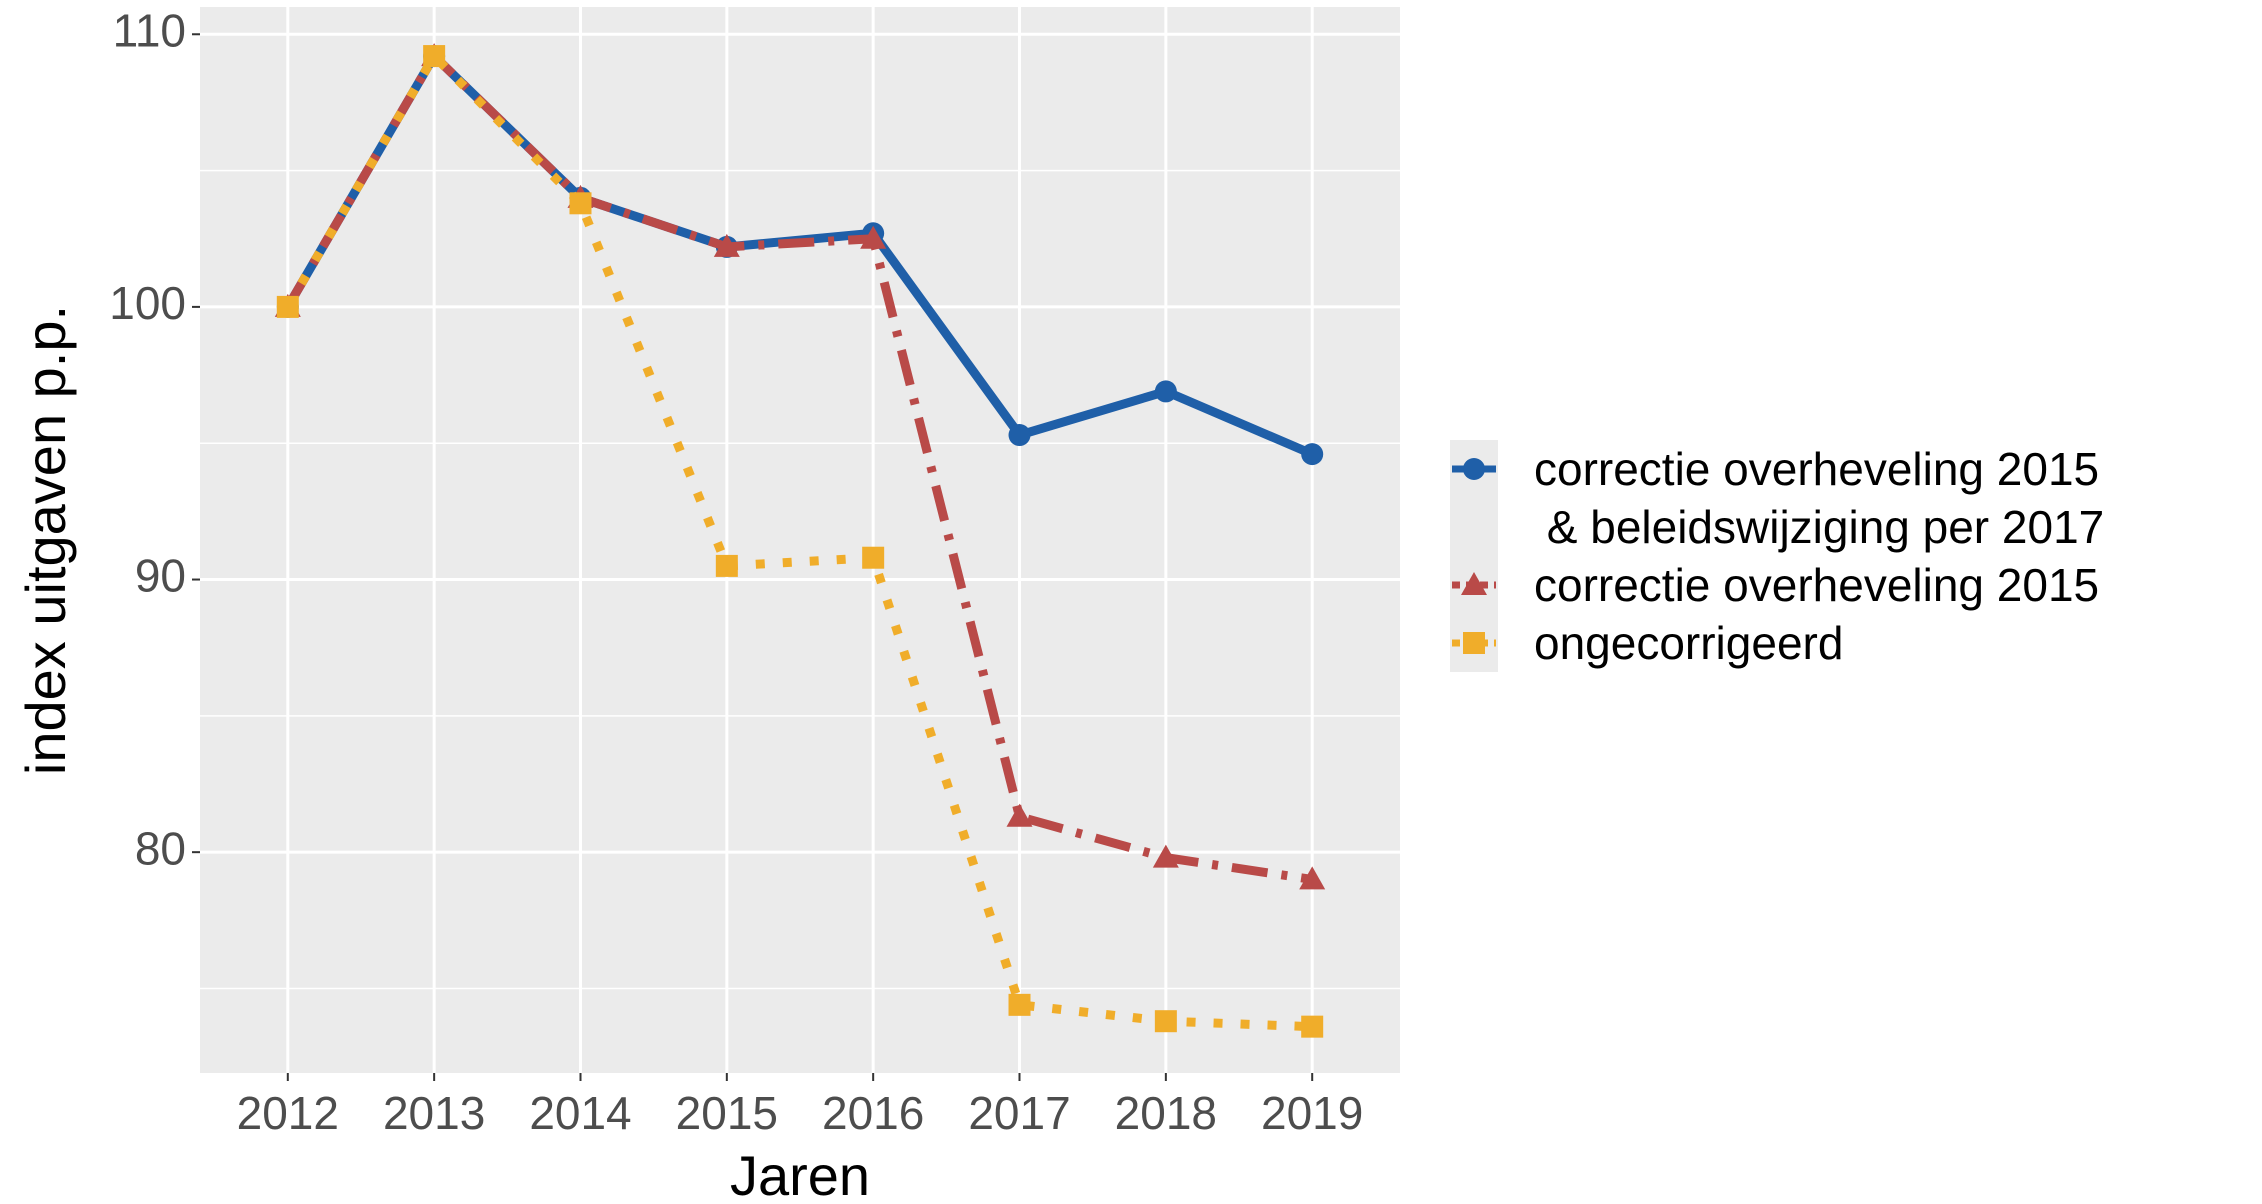  What do you see at coordinates (727, 1113) in the screenshot?
I see `x-tick-label: 2015` at bounding box center [727, 1113].